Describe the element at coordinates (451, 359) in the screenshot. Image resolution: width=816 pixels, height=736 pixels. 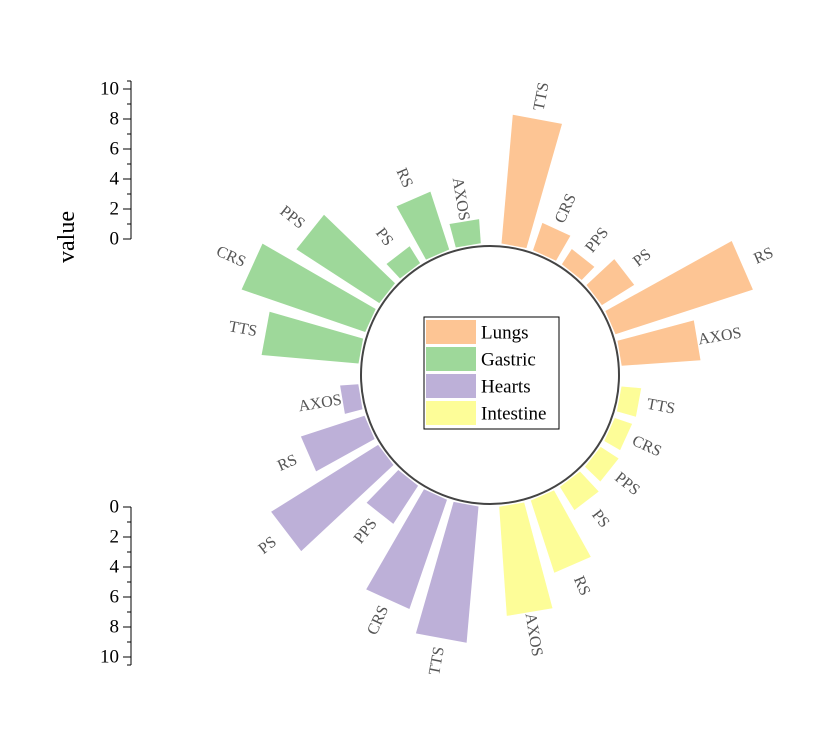
I see `legend-swatch-gastric` at that location.